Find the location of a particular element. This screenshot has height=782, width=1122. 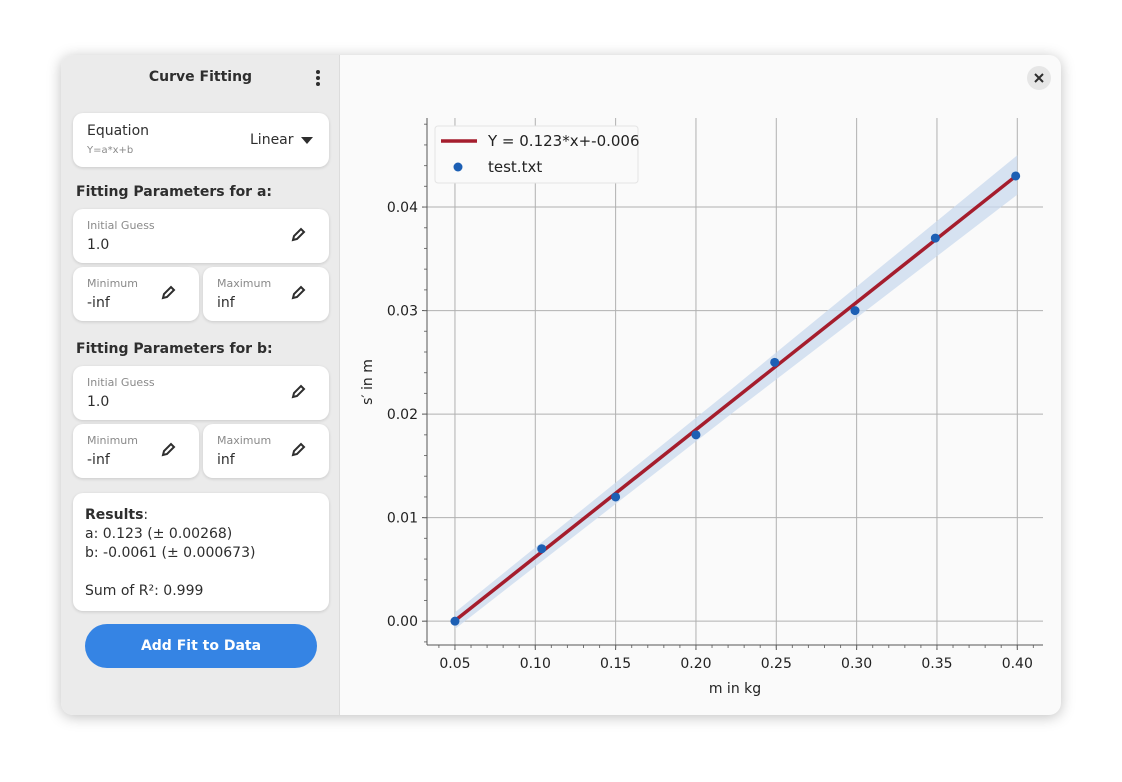

sidebar-title: Curve Fitting is located at coordinates (200, 77).